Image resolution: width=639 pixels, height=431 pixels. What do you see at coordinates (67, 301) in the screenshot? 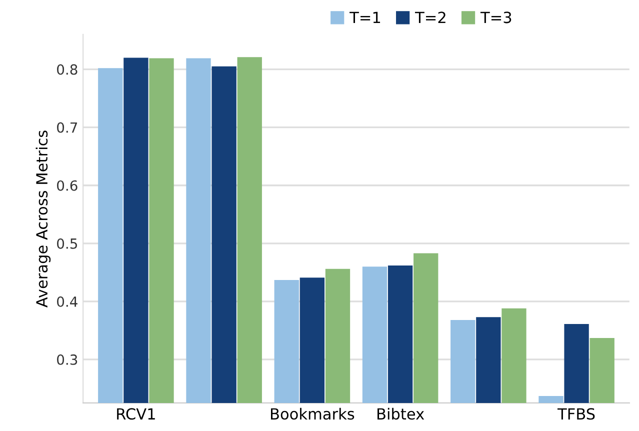
I see `y-tick-label: 0.4` at bounding box center [67, 301].